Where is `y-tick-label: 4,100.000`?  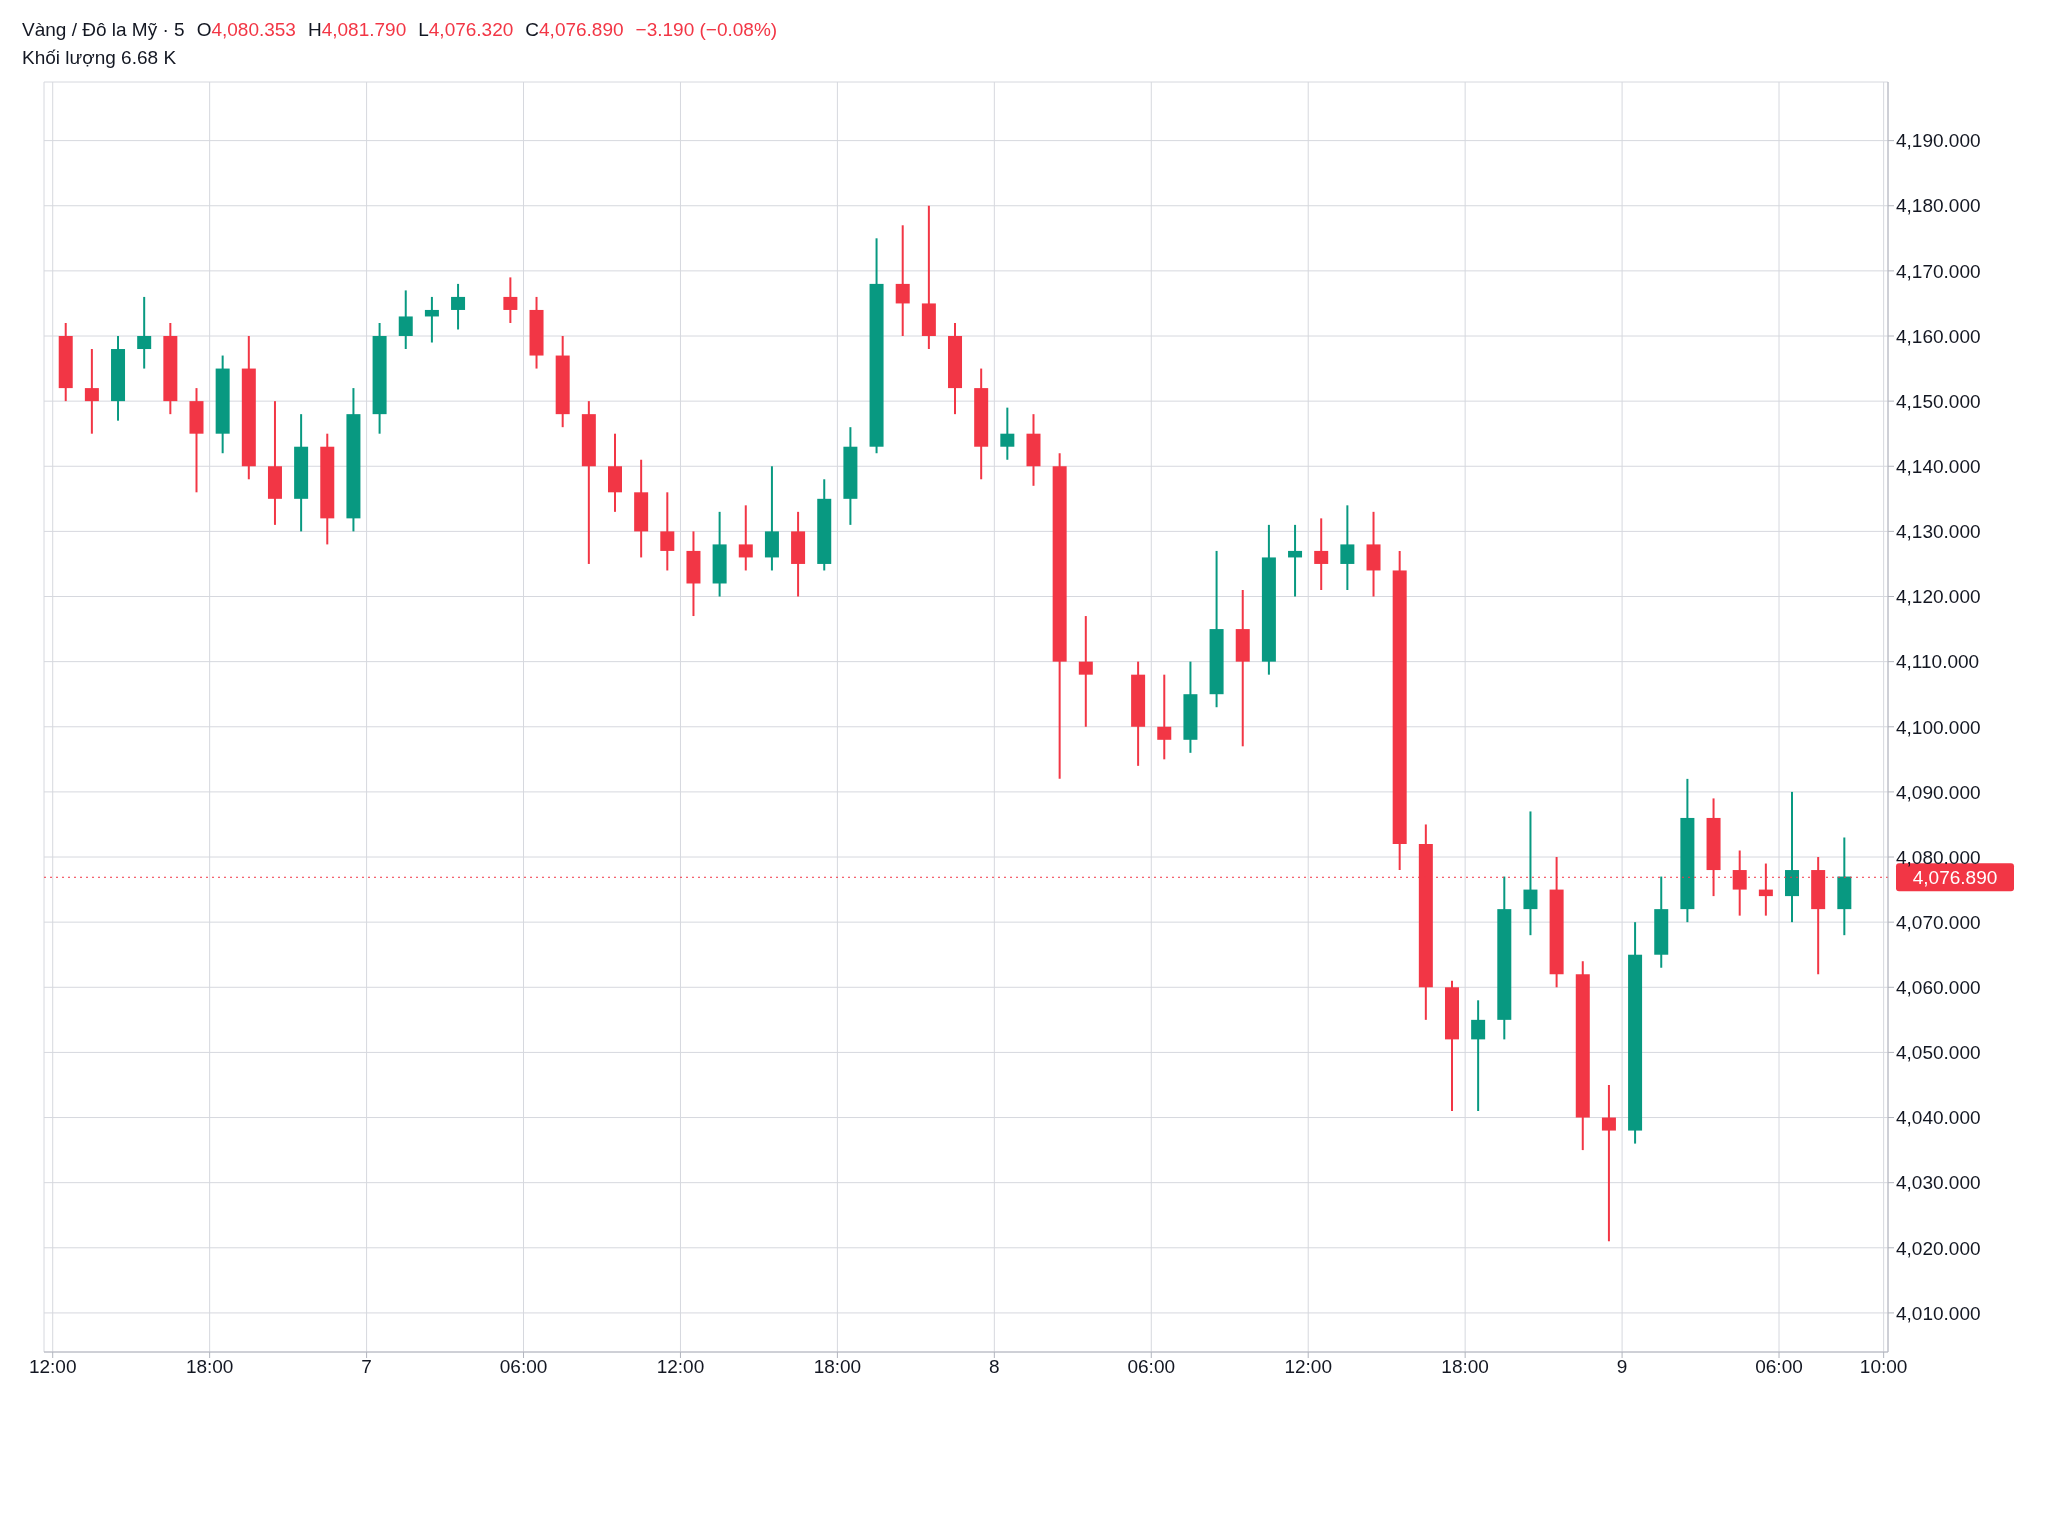 y-tick-label: 4,100.000 is located at coordinates (1938, 727).